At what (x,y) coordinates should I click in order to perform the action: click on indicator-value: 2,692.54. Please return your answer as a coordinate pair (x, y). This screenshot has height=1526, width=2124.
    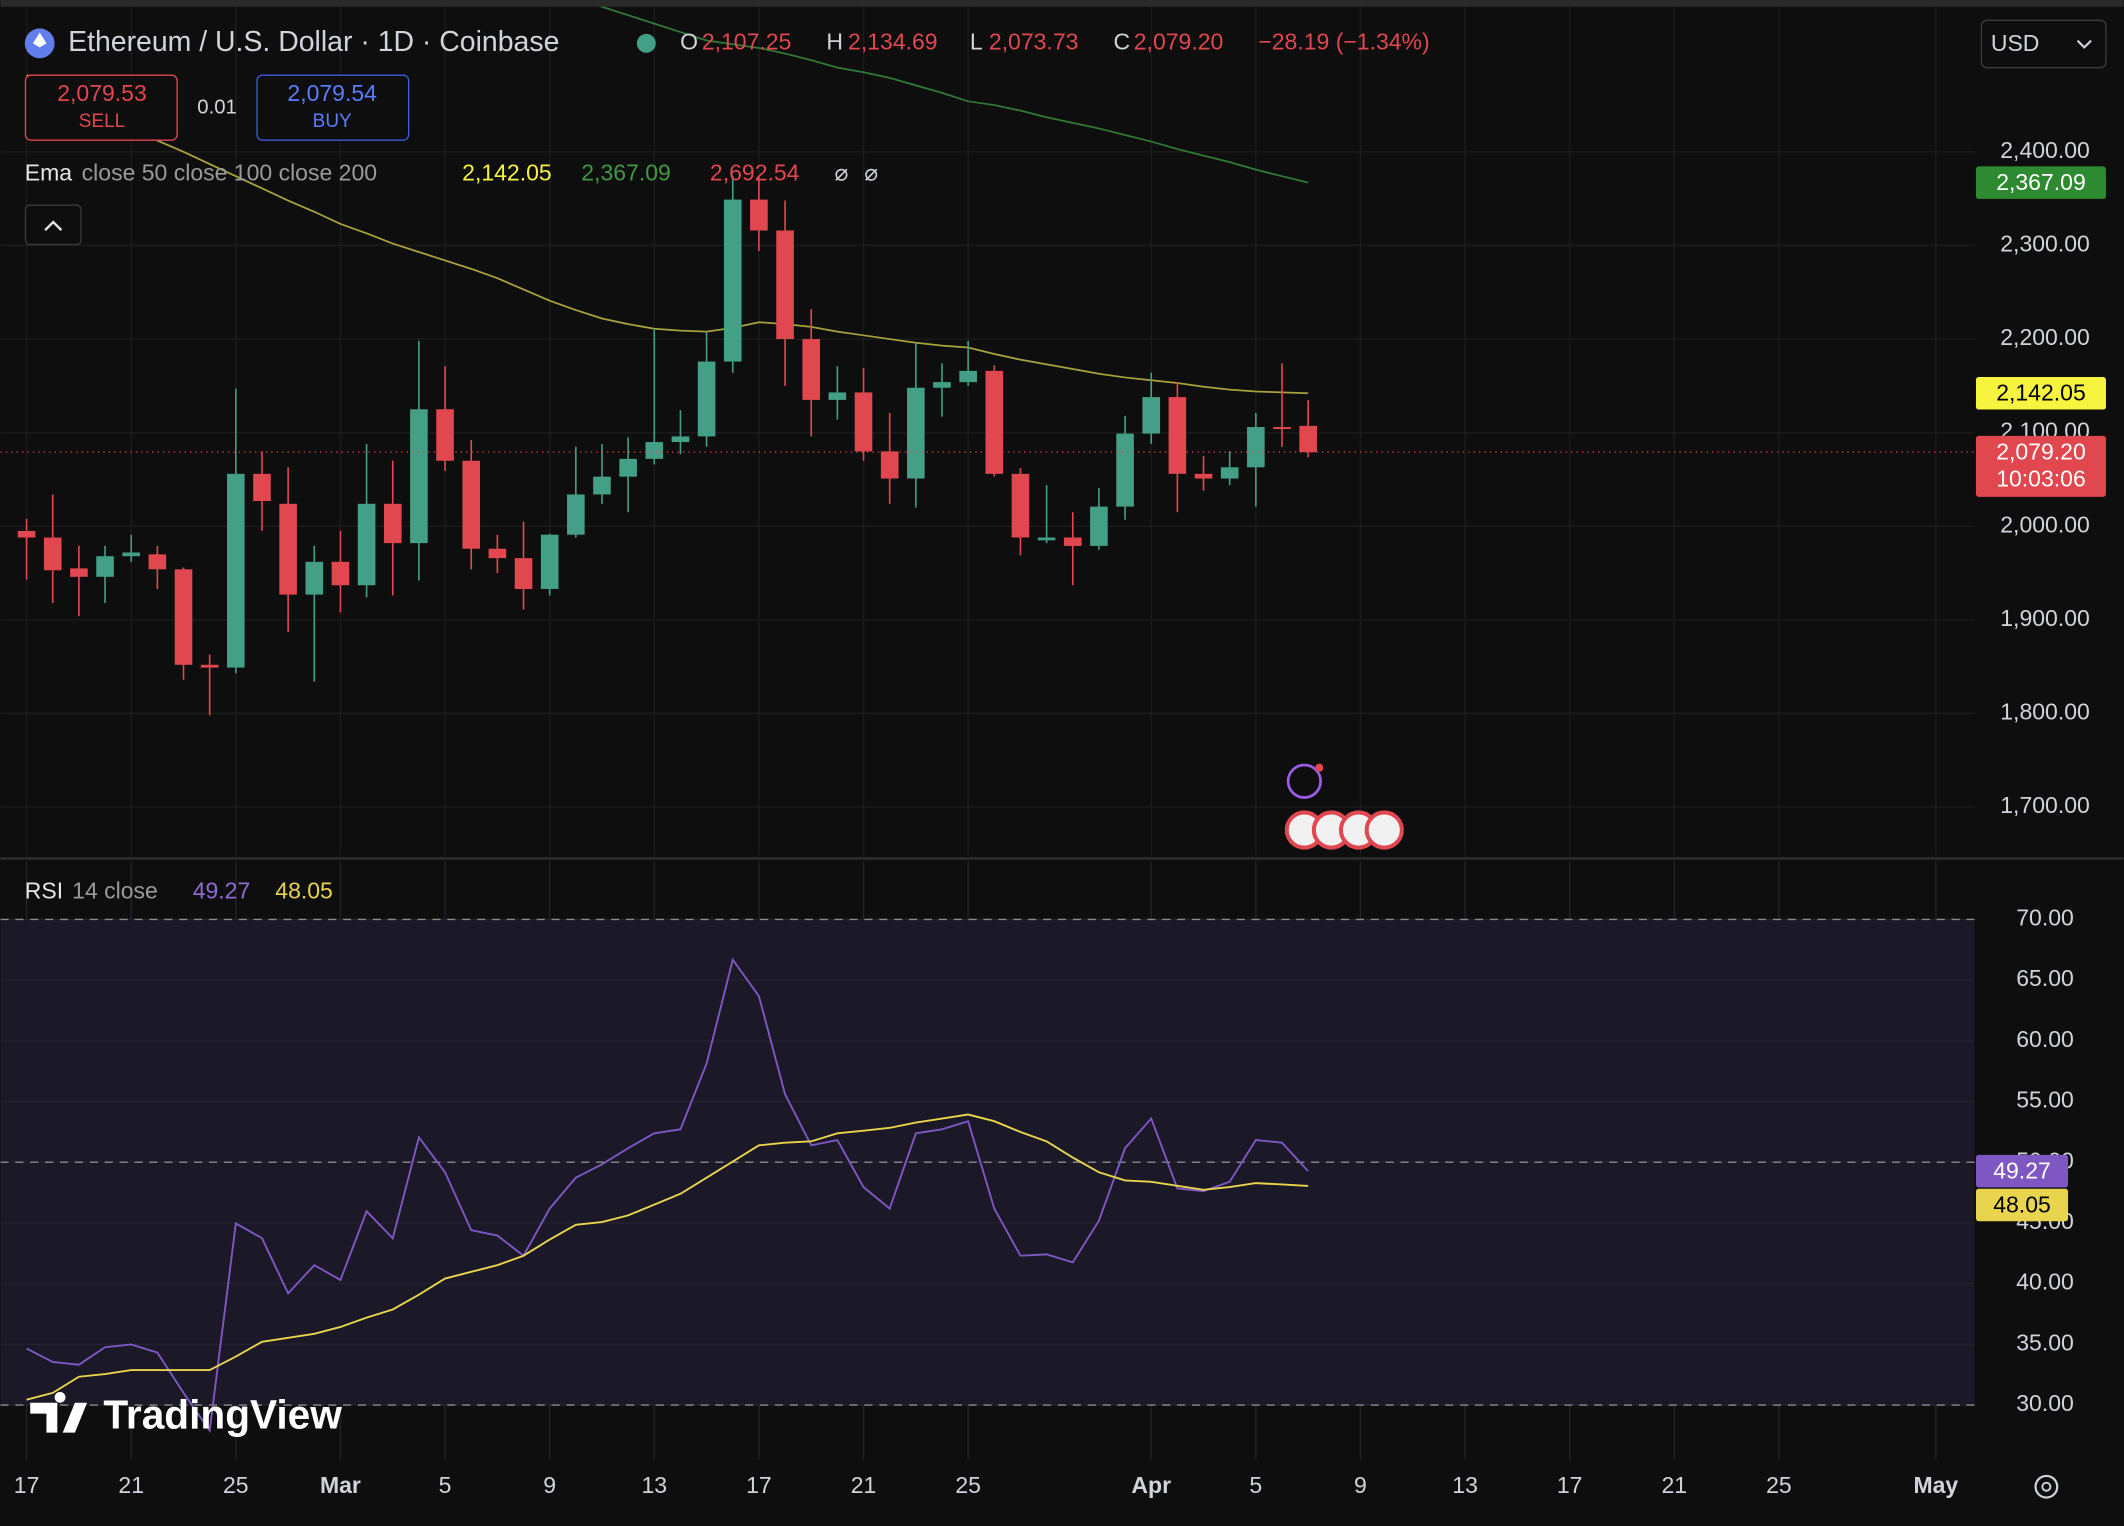
    Looking at the image, I should click on (755, 173).